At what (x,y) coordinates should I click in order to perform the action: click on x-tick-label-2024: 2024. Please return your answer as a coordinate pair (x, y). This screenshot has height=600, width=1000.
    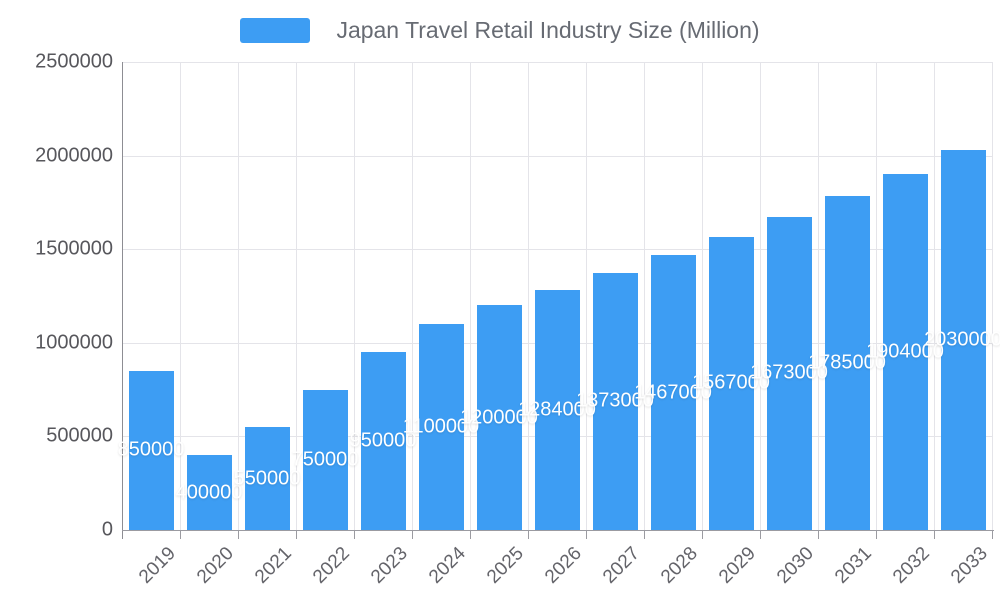
    Looking at the image, I should click on (447, 565).